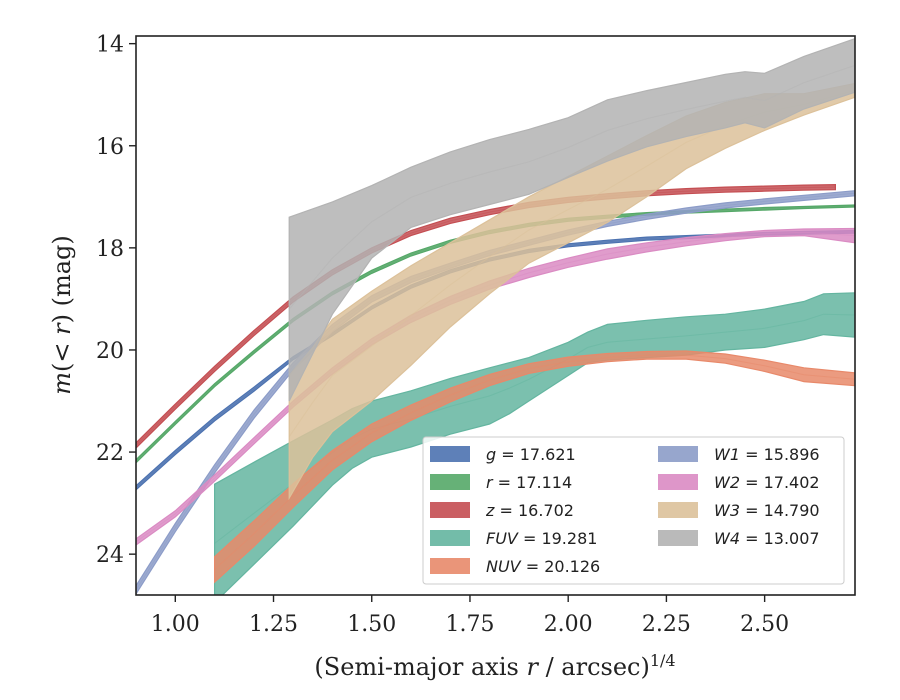 This screenshot has height=700, width=900. Describe the element at coordinates (767, 510) in the screenshot. I see `legend-label: W3 = 14.790` at that location.